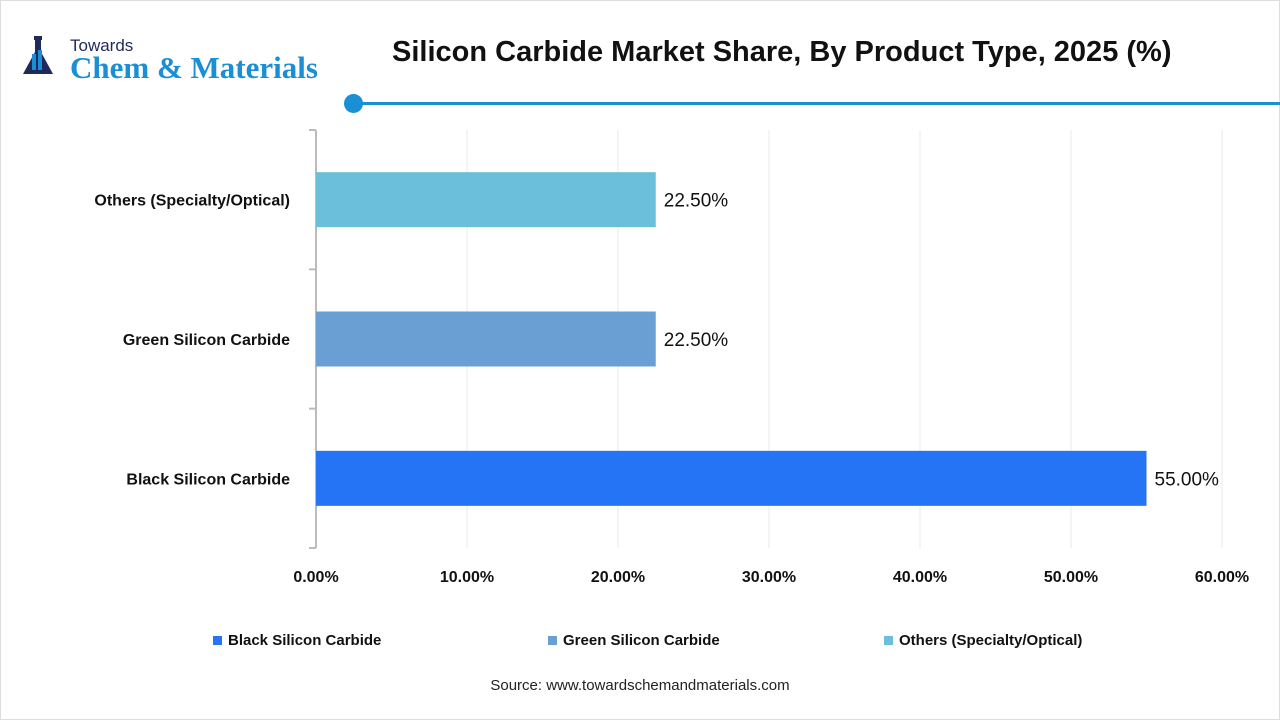 Image resolution: width=1280 pixels, height=720 pixels. I want to click on title-rule-dot, so click(353, 103).